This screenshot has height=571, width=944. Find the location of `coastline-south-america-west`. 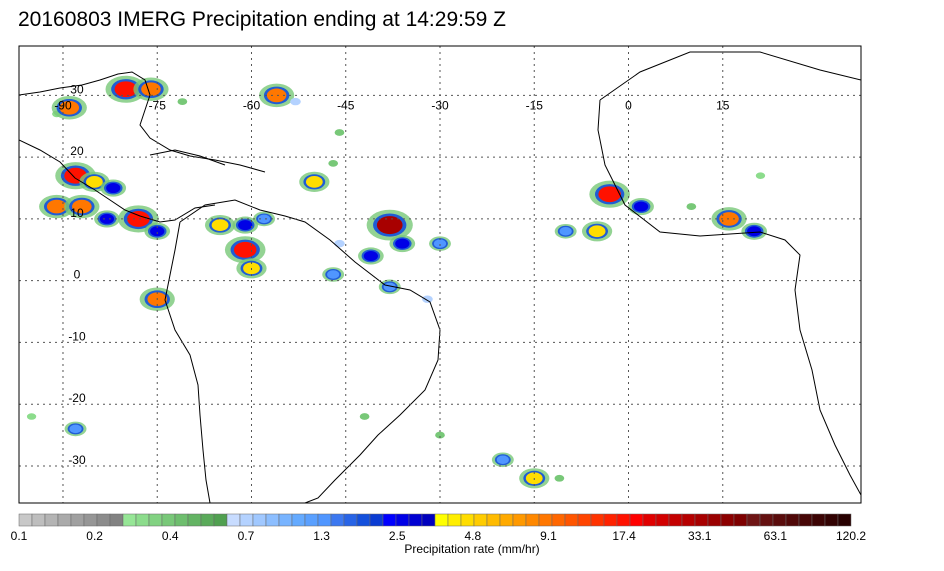

coastline-south-america-west is located at coordinates (187, 362).